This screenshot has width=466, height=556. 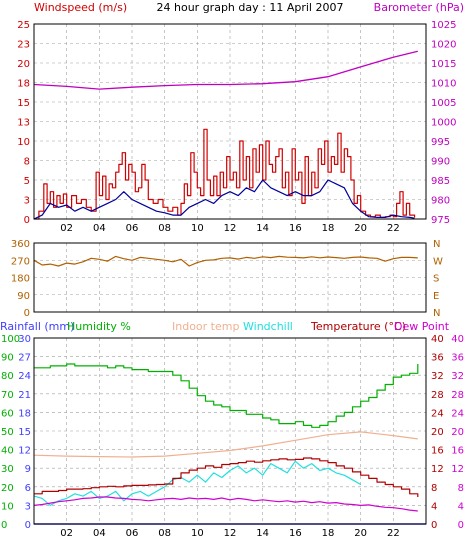 I want to click on windspeed-tick-label: 8, so click(x=27, y=162).